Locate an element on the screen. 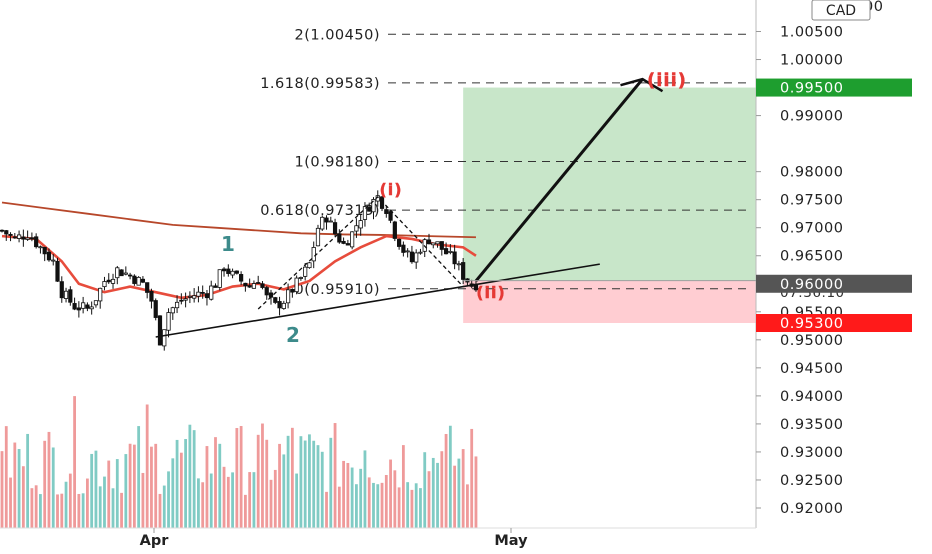 The width and height of the screenshot is (932, 554). candles is located at coordinates (239, 270).